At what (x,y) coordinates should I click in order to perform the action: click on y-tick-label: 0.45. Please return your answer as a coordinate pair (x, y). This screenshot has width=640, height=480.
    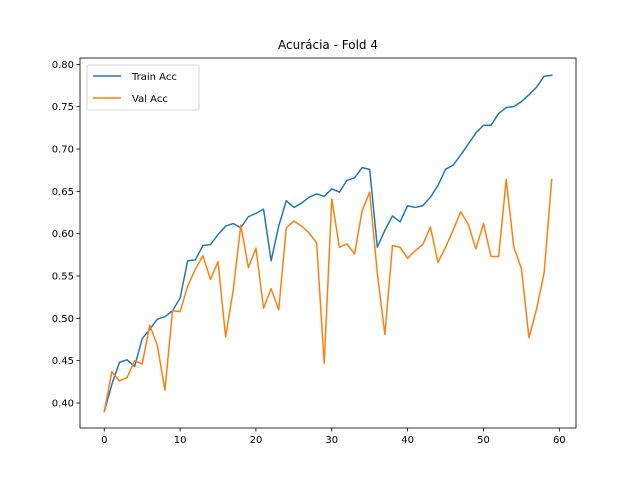
    Looking at the image, I should click on (63, 361).